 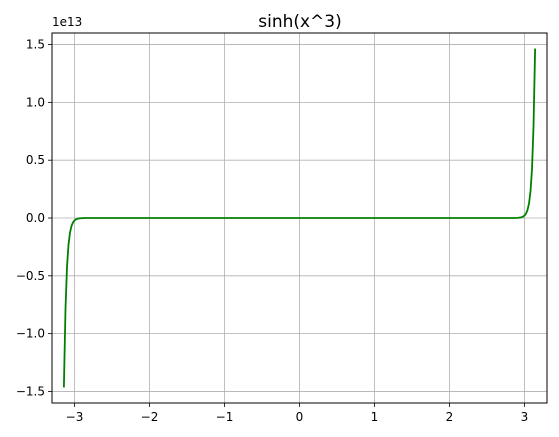 I want to click on y-tick-label: 1.0, so click(x=35, y=102).